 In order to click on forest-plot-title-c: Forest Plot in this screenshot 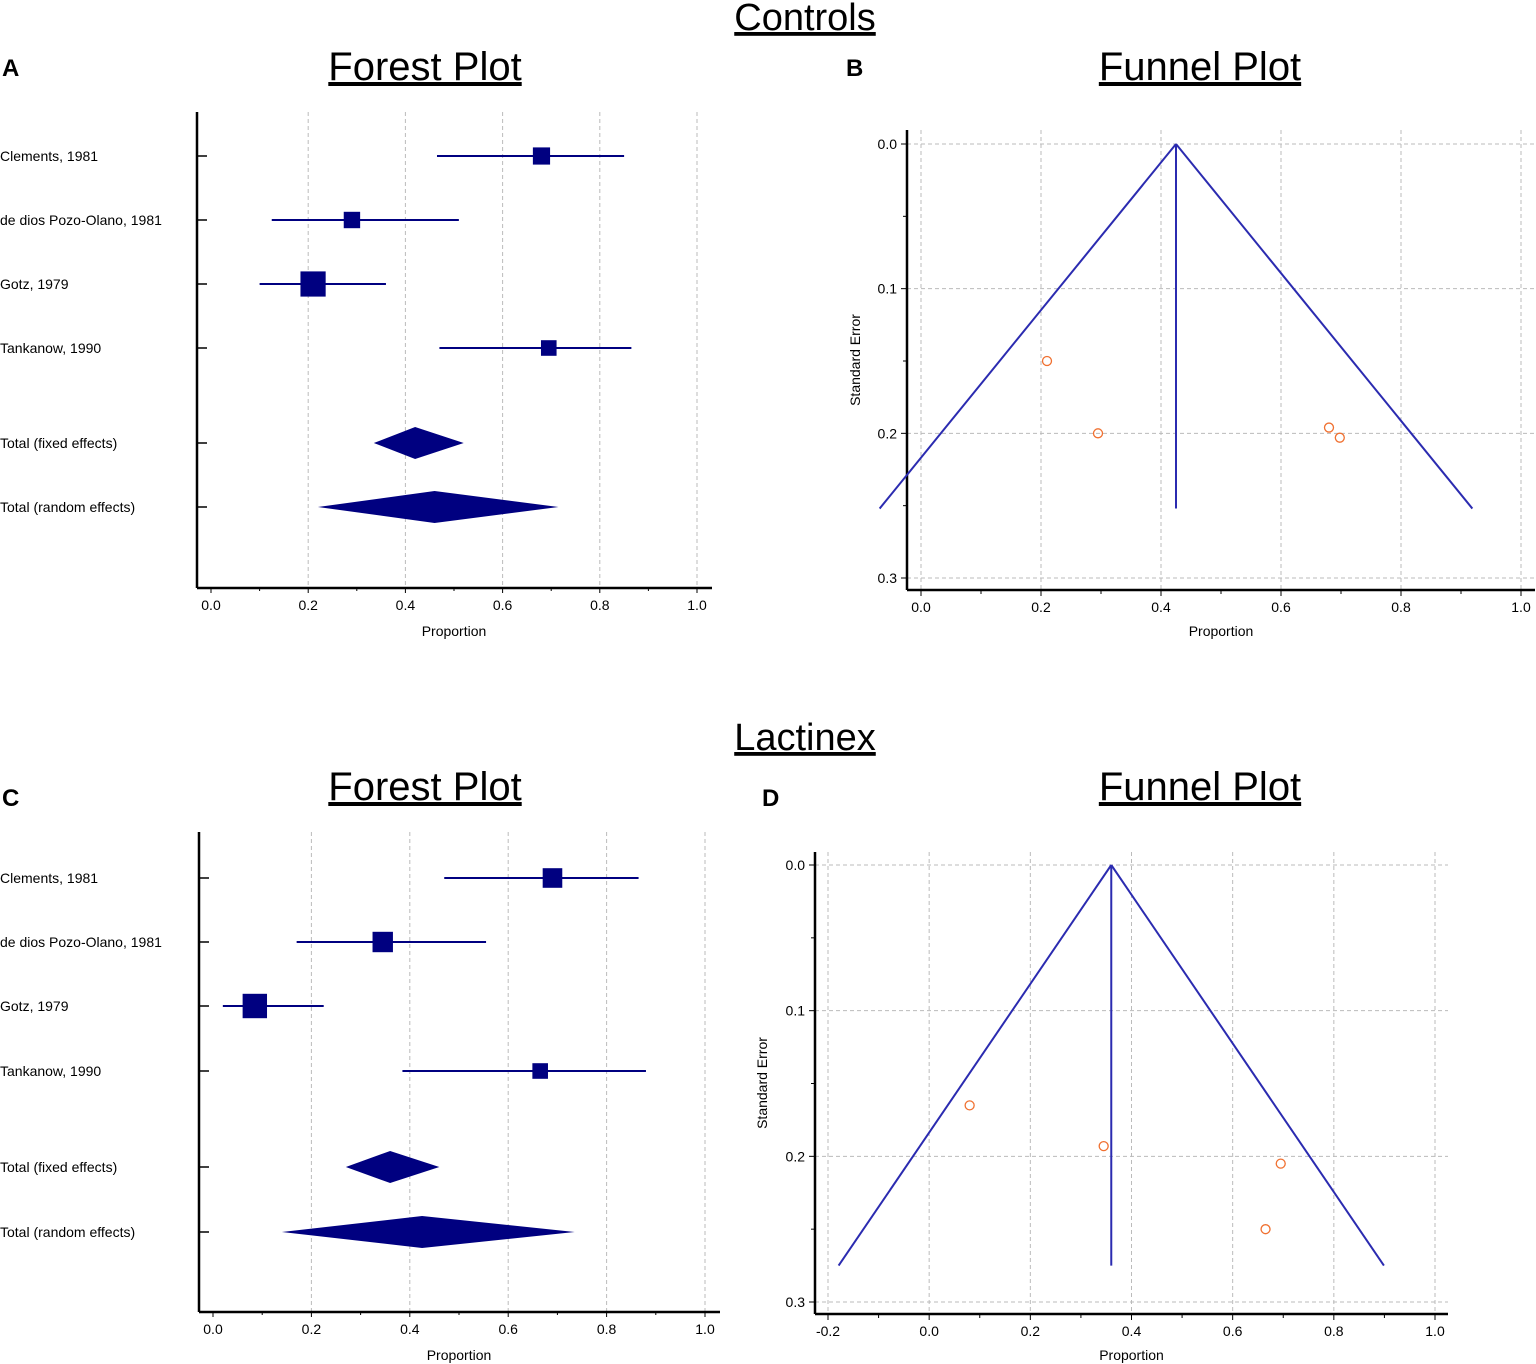, I will do `click(424, 787)`.